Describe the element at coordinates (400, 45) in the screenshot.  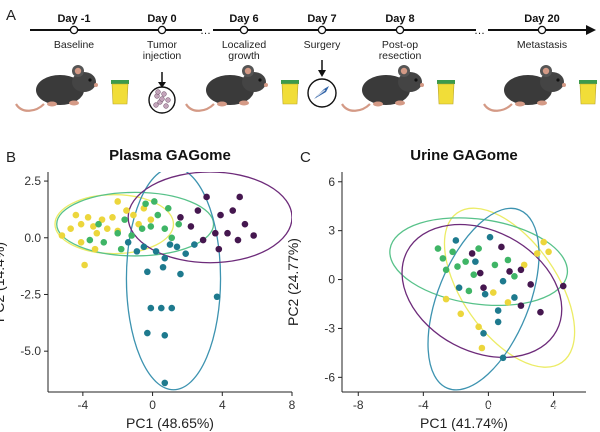
I see `timeline-event-label: Post-op` at that location.